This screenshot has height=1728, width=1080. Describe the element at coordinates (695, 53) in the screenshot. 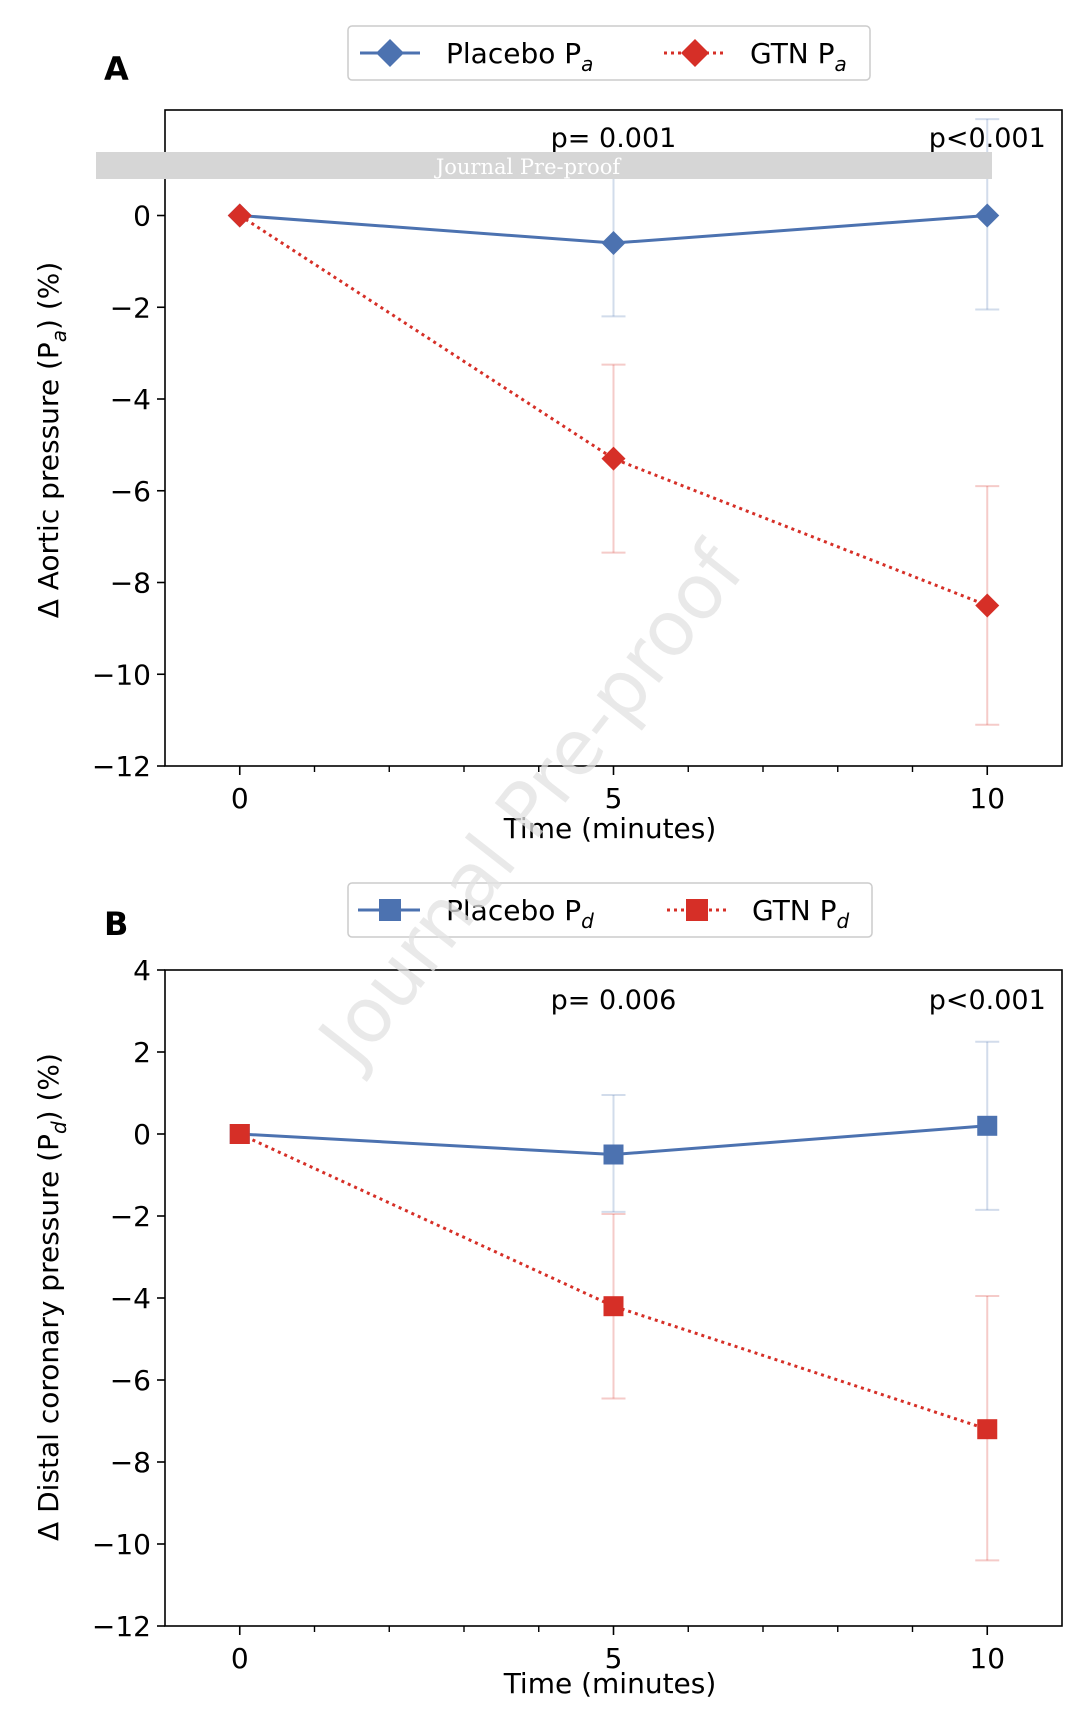

I see `panel-a-legend-gtn-marker` at that location.